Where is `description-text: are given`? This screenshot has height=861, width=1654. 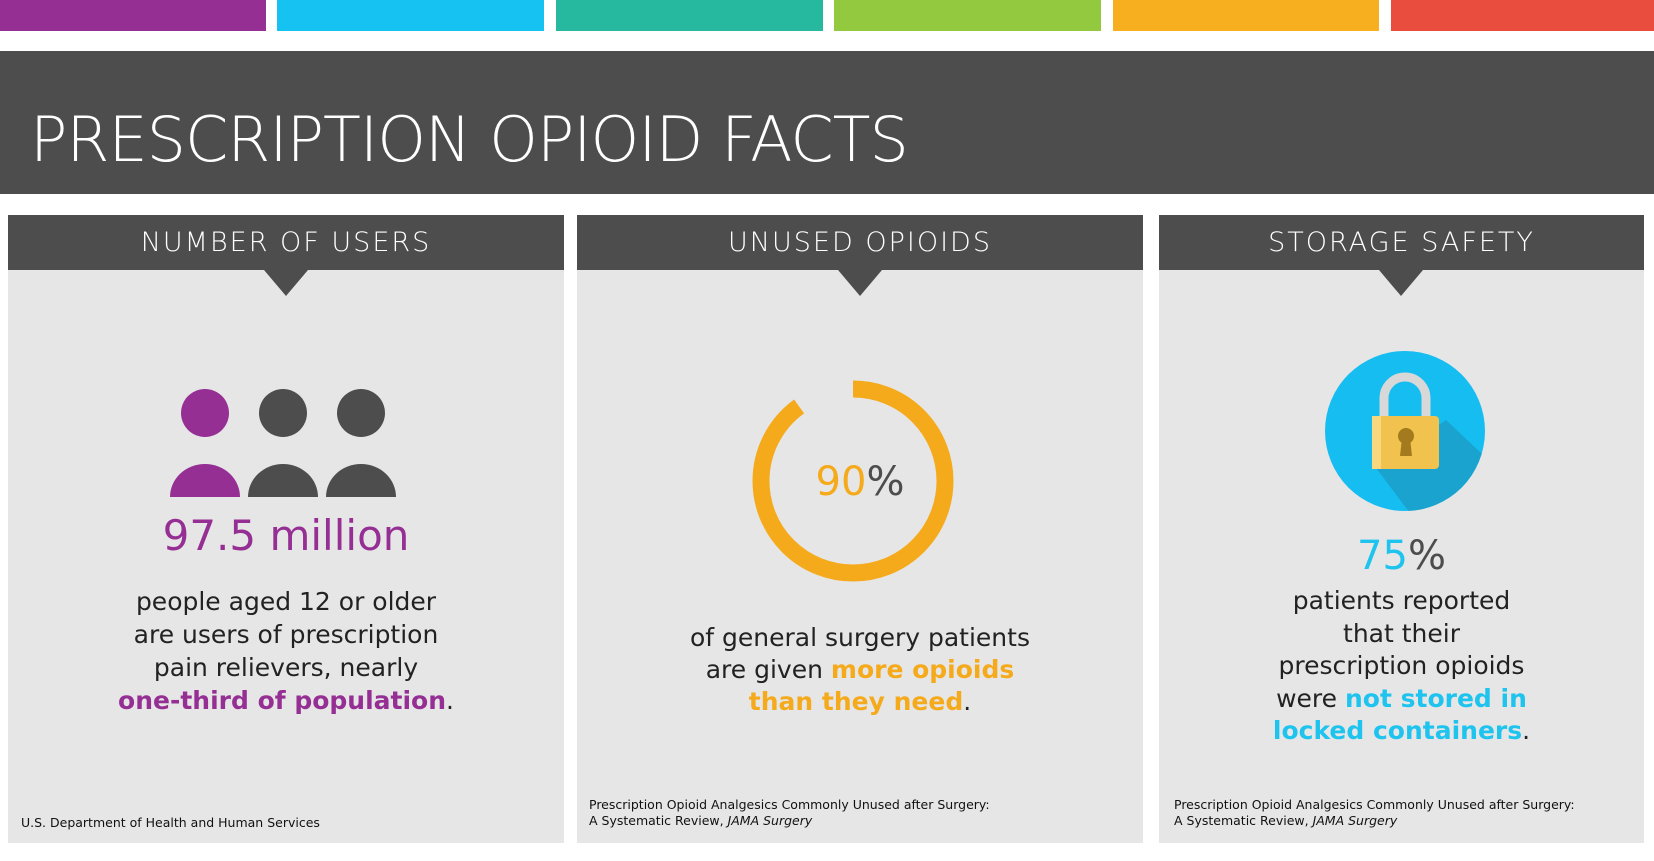 description-text: are given is located at coordinates (764, 669).